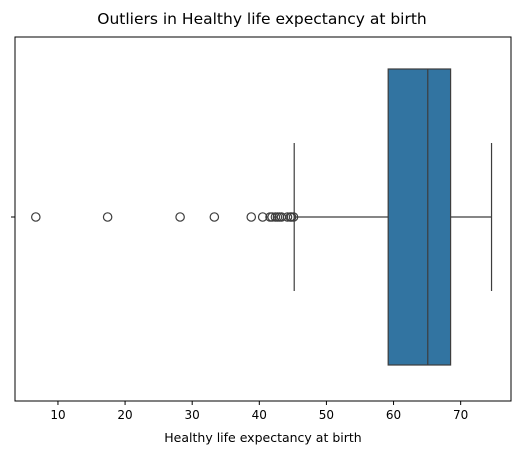  Describe the element at coordinates (57, 415) in the screenshot. I see `x-tick-label: 10` at that location.